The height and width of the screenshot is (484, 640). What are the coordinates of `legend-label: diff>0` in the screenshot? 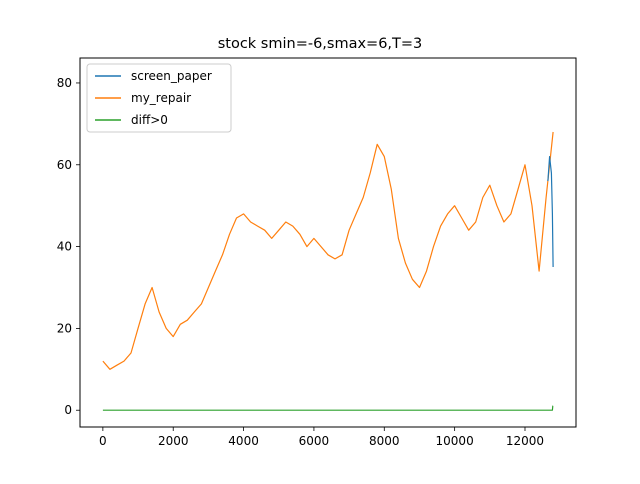 It's located at (149, 120).